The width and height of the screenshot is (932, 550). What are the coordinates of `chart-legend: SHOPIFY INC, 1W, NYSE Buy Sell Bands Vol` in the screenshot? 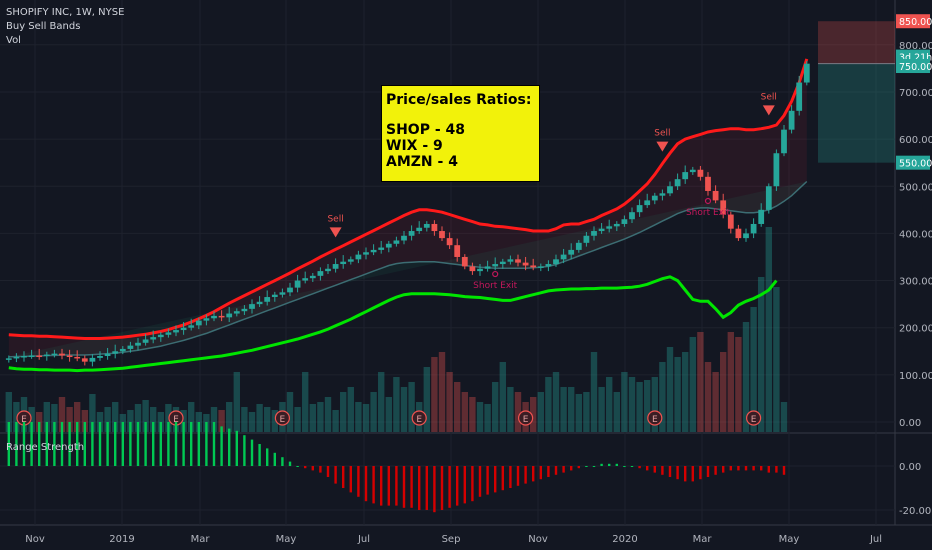 It's located at (65, 27).